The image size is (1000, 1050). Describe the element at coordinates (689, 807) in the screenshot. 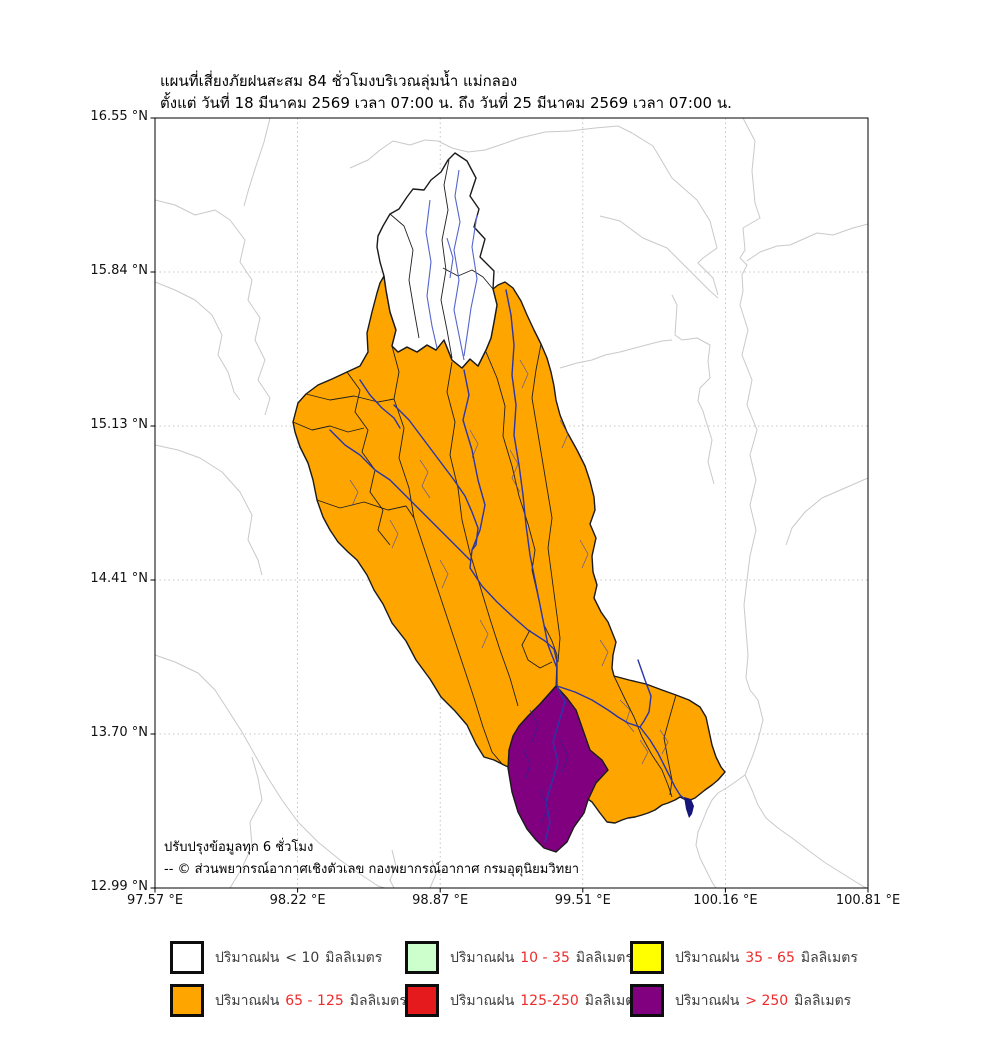

I see `river-mouth` at that location.